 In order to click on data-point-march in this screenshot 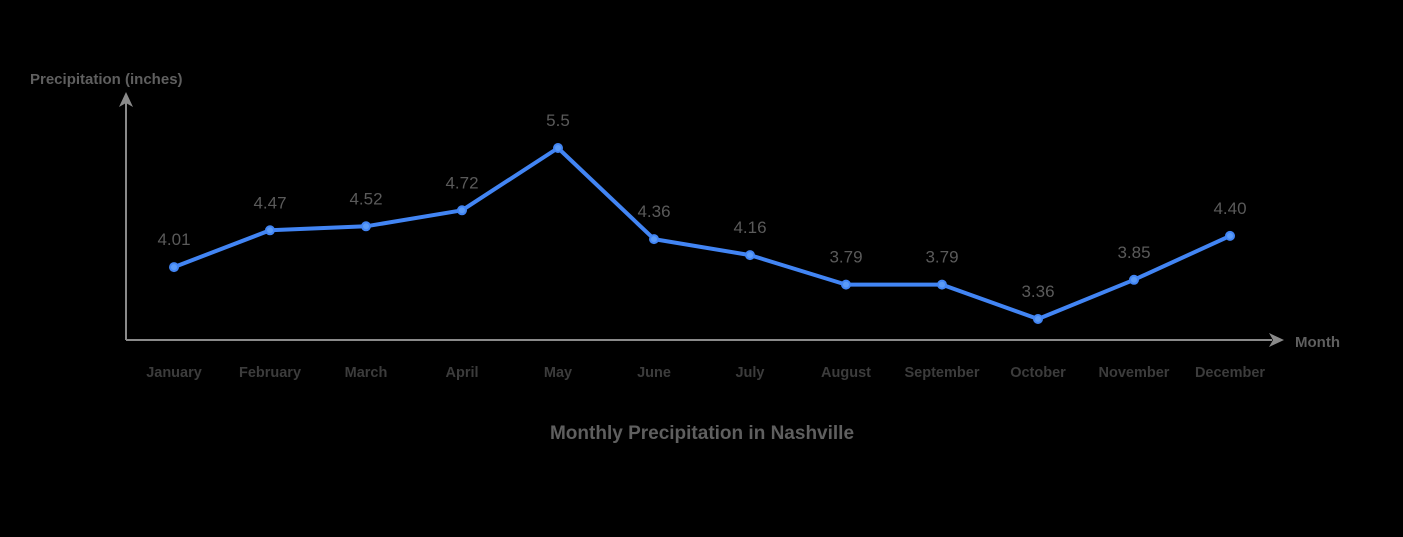, I will do `click(366, 226)`.